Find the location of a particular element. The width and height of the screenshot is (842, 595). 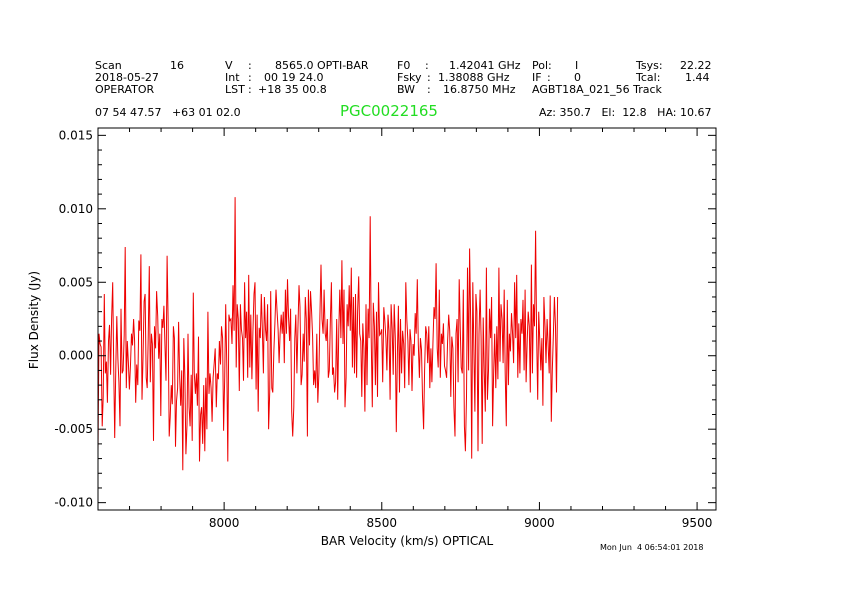

pol-label: Pol: is located at coordinates (542, 65).